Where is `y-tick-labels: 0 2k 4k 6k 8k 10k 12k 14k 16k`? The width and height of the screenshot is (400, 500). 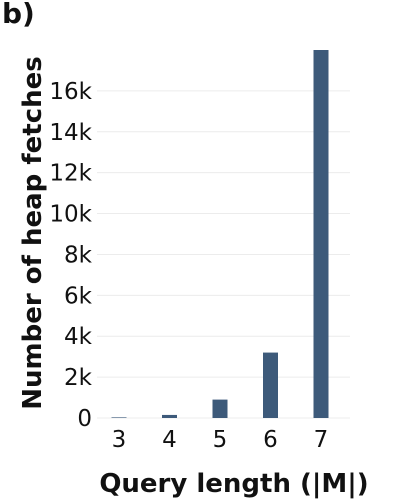 y-tick-labels: 0 2k 4k 6k 8k 10k 12k 14k 16k is located at coordinates (70, 255).